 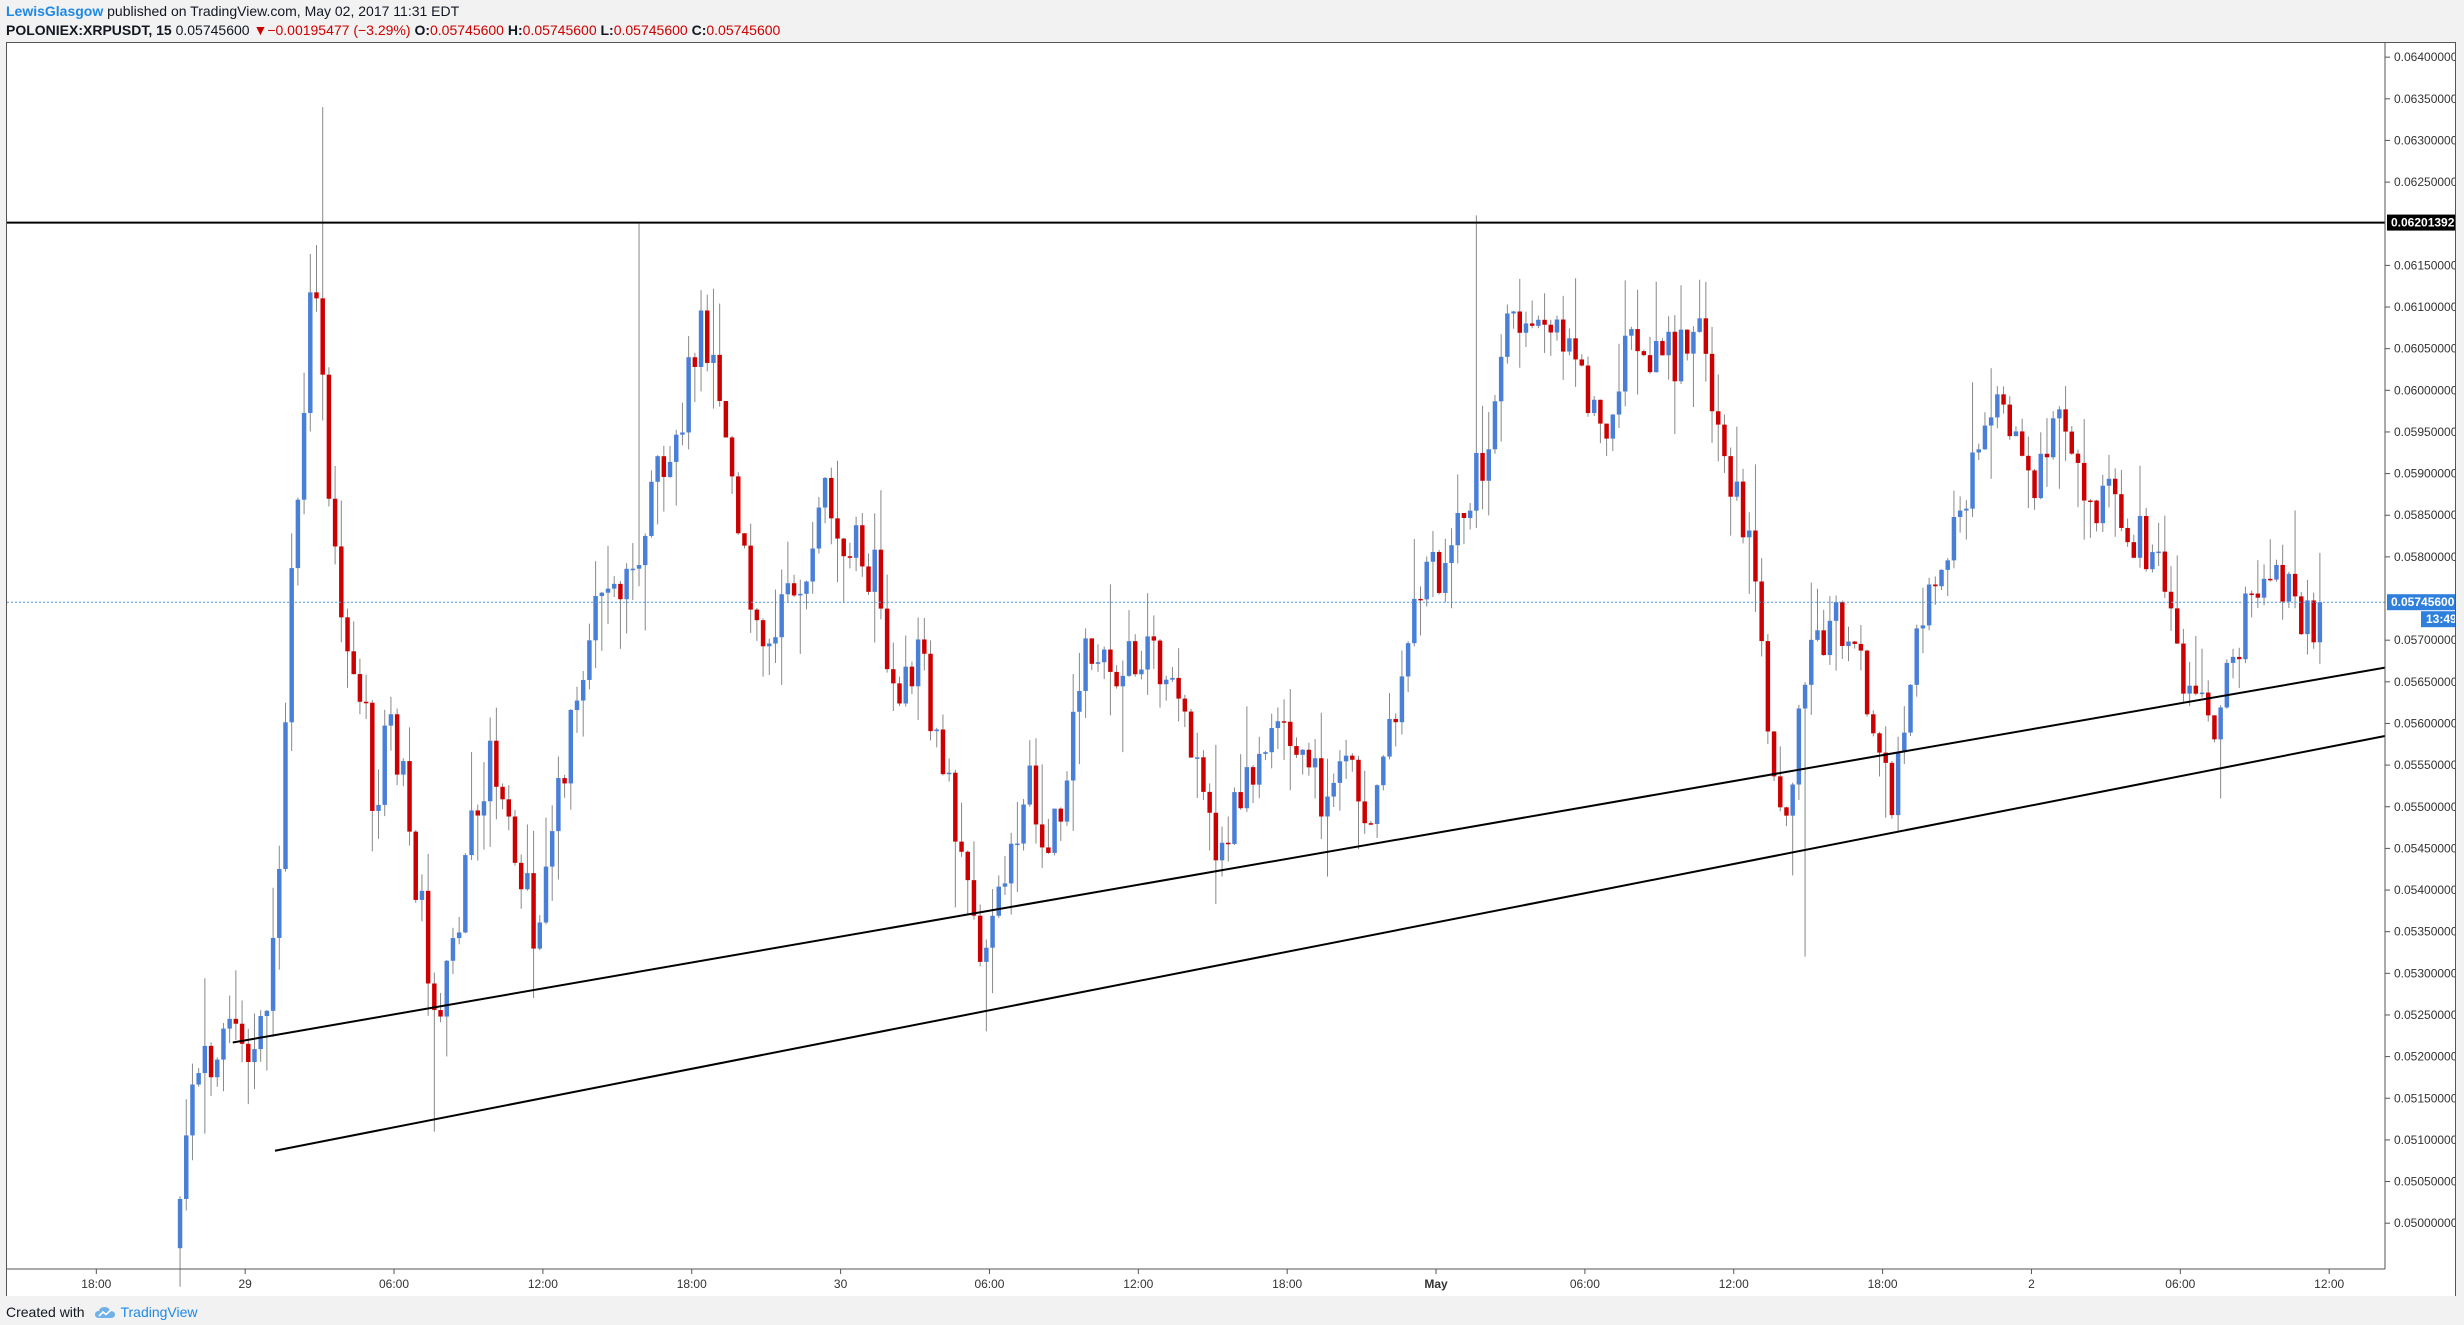 I want to click on tradingview-brand: TradingView, so click(x=159, y=1312).